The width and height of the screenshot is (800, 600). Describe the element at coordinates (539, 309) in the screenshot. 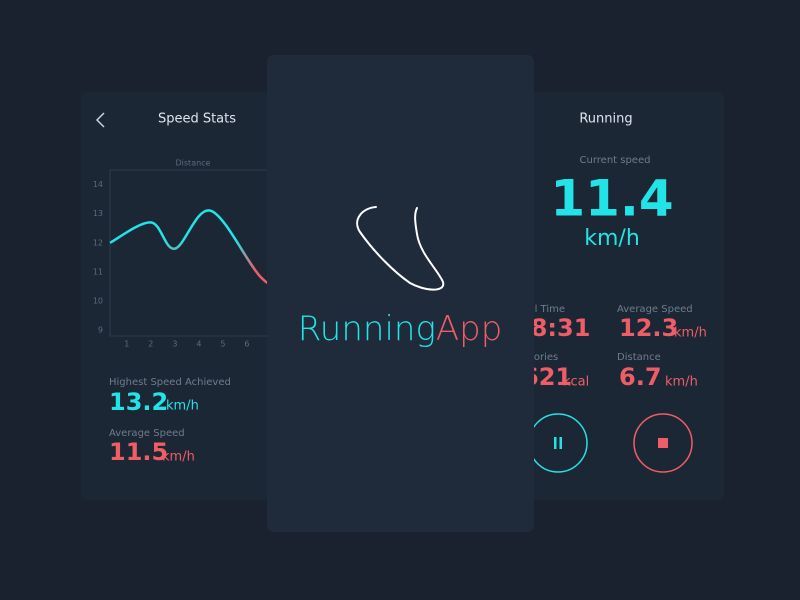

I see `stat-label: Total Time` at that location.